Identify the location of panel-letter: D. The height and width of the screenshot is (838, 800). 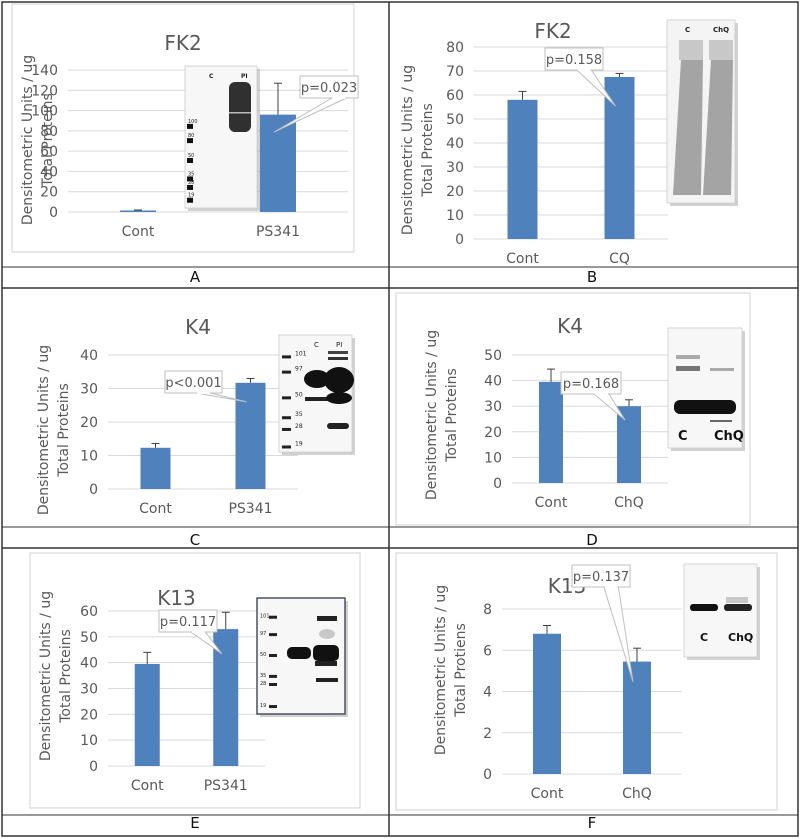
(592, 540).